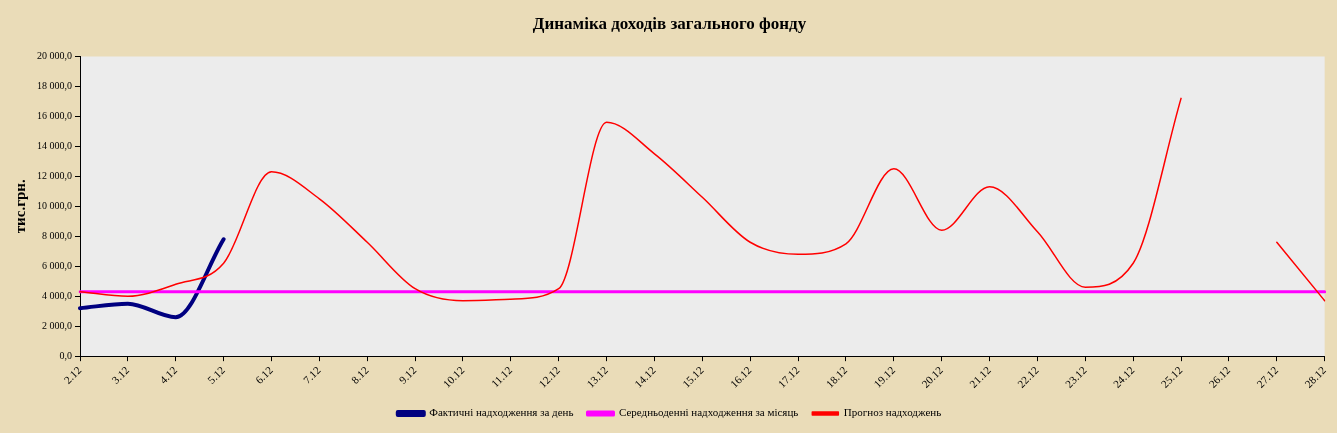 Image resolution: width=1337 pixels, height=433 pixels. Describe the element at coordinates (19, 206) in the screenshot. I see `y-axis-title: тис.грн.` at that location.